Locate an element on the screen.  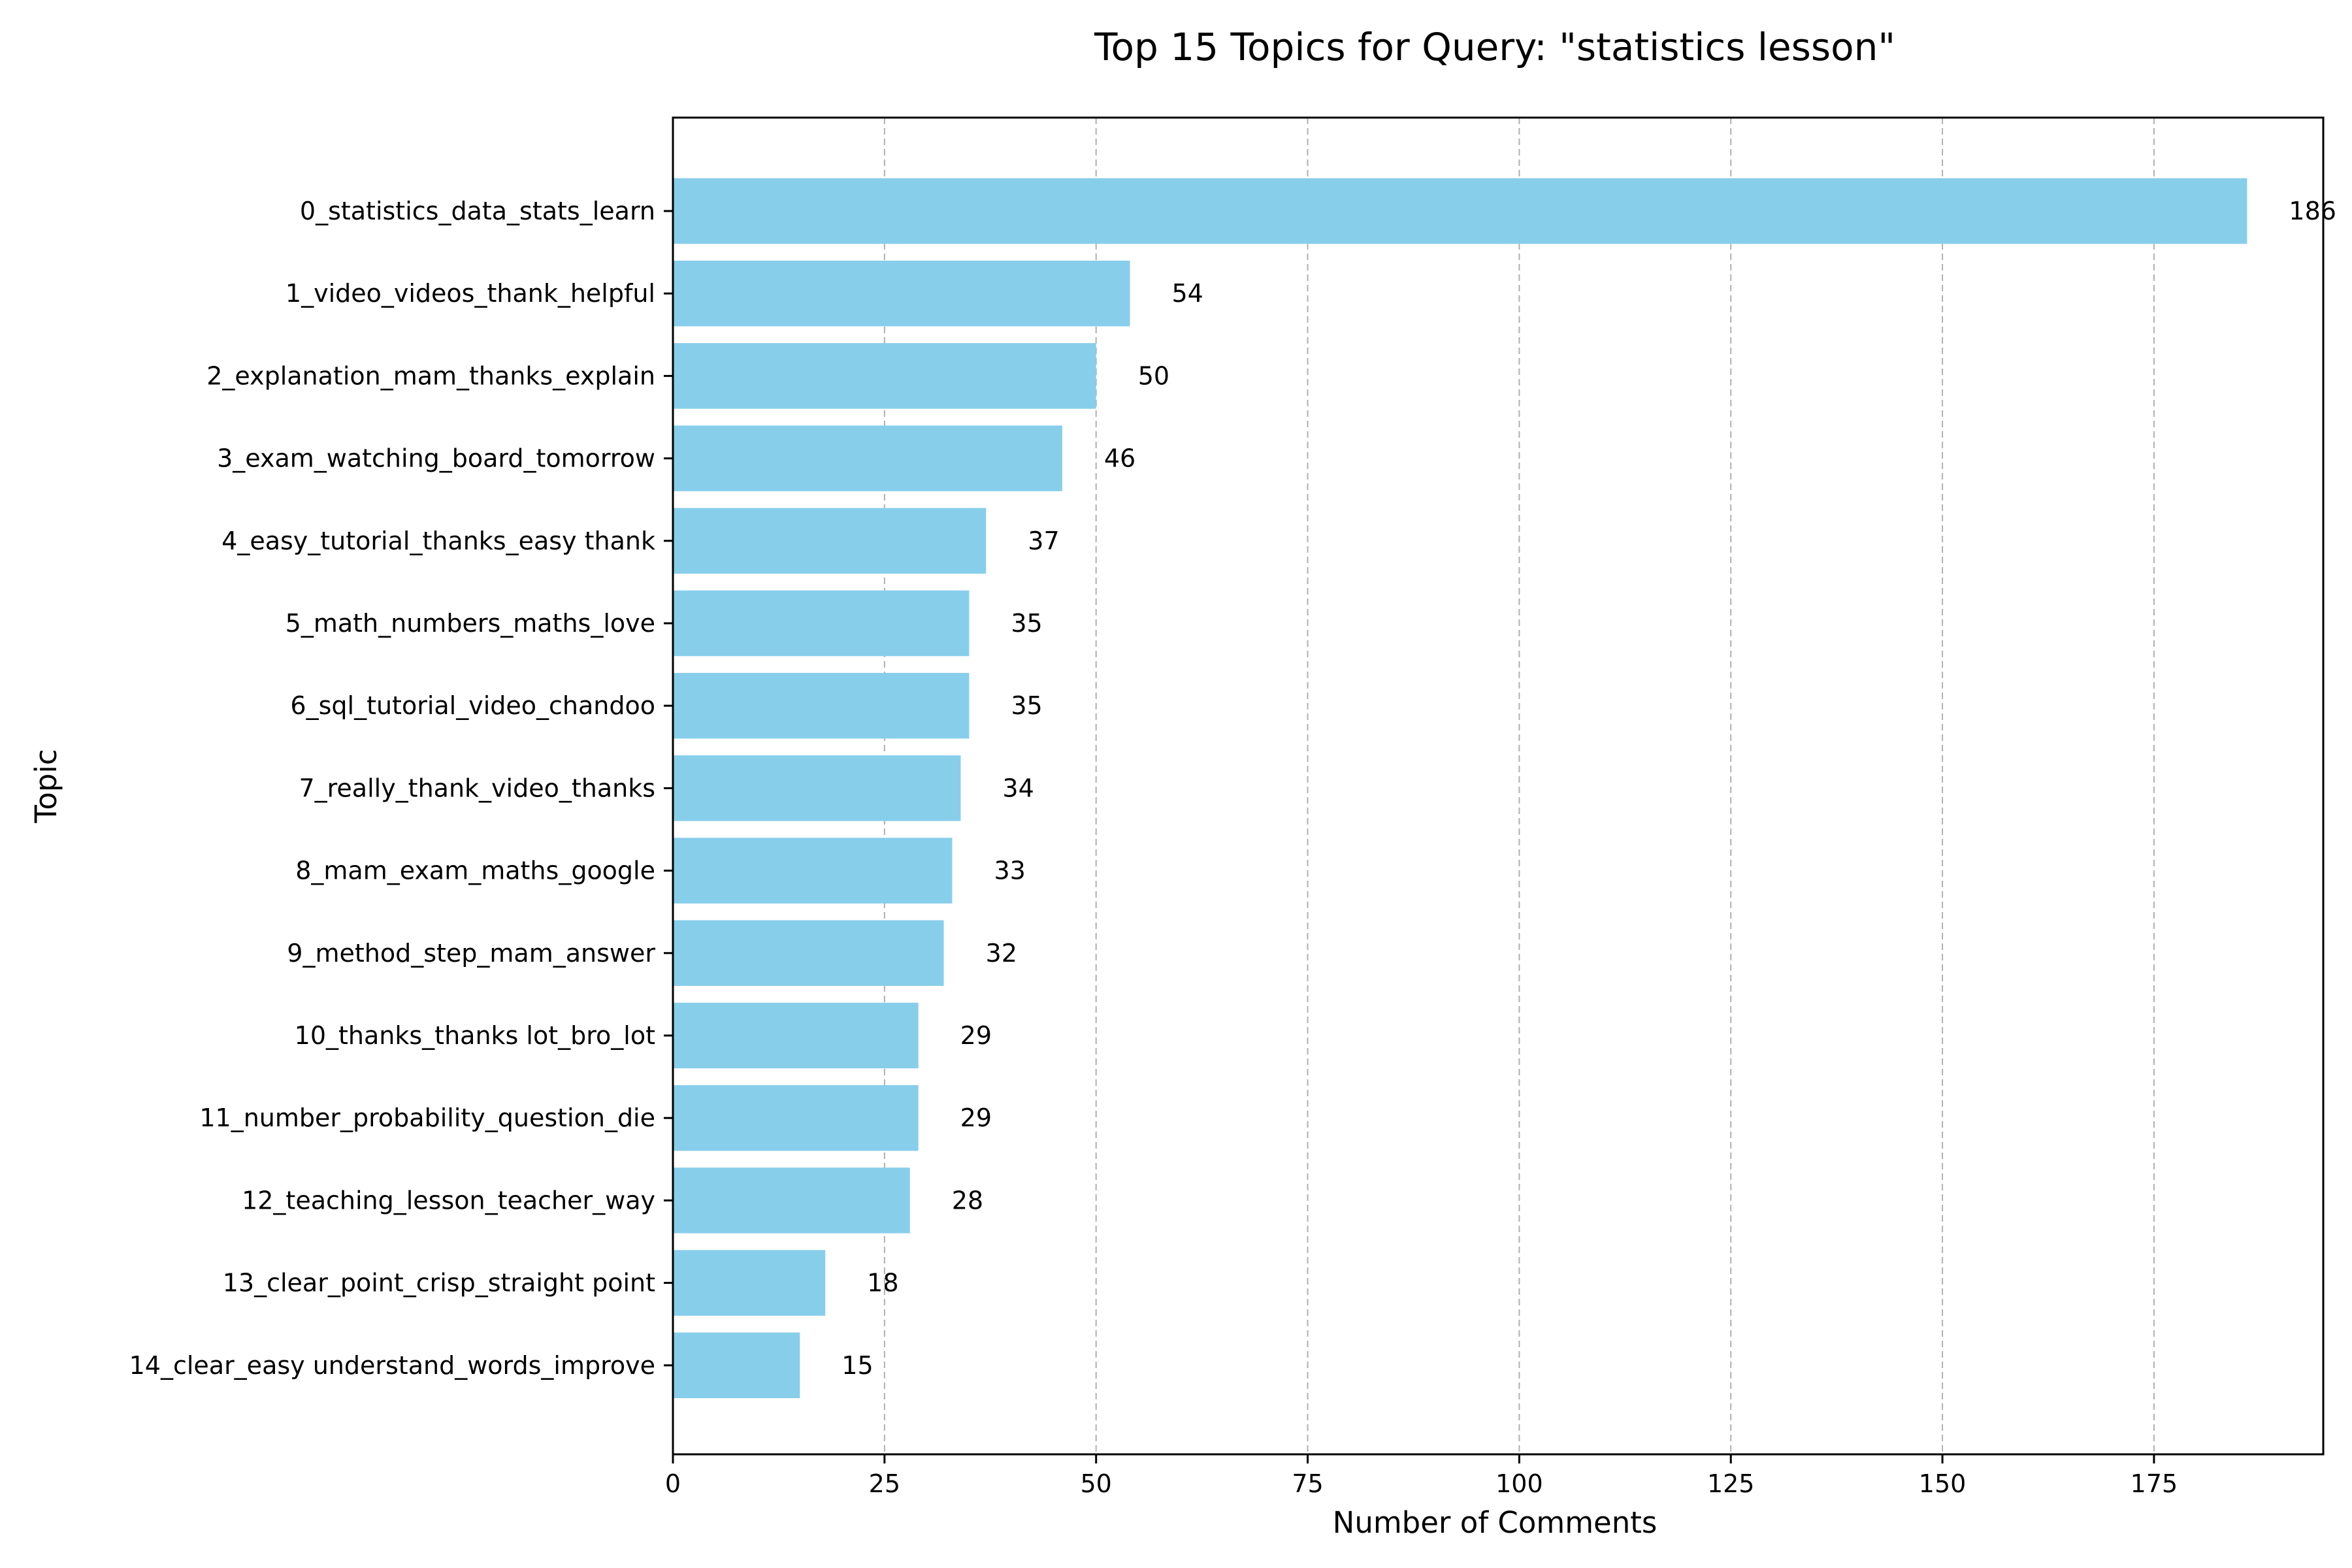
x-tick-label: 100 is located at coordinates (1519, 1483).